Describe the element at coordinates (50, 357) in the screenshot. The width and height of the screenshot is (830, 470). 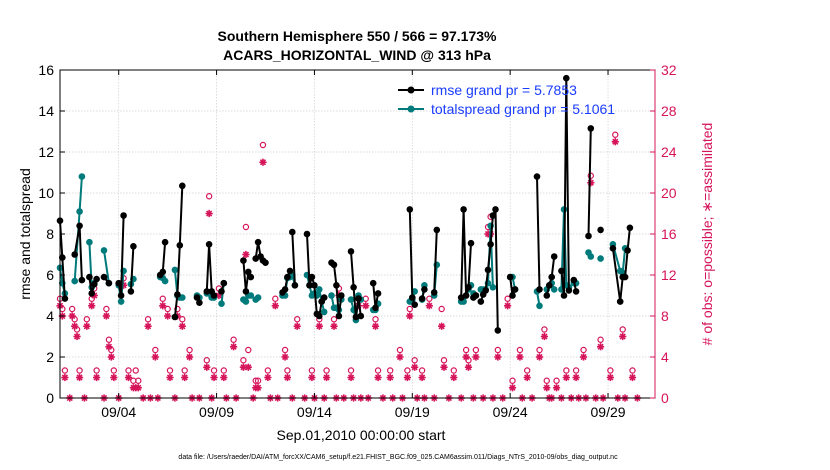
I see `y-tick-label-left: 2` at that location.